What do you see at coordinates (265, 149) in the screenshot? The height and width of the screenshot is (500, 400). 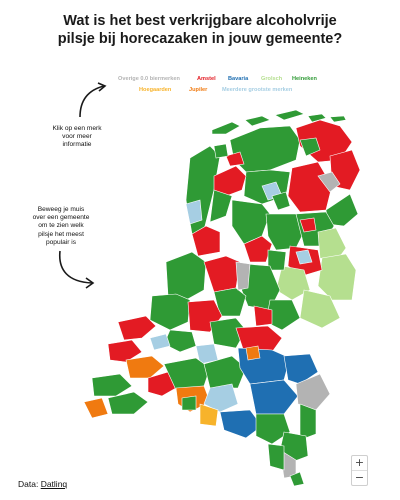 I see `region-friesland-north` at bounding box center [265, 149].